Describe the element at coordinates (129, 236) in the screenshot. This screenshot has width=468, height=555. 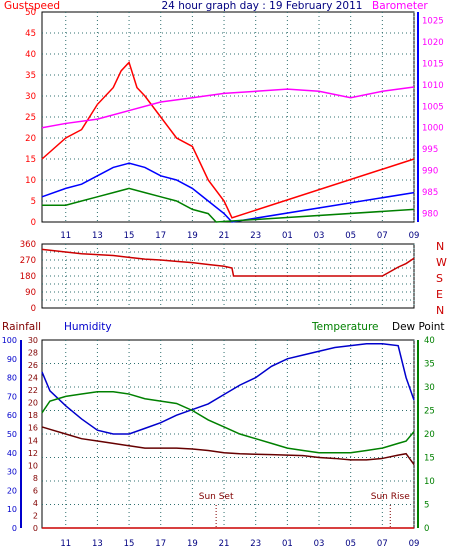
I see `wind-x-tick-label: 15` at that location.